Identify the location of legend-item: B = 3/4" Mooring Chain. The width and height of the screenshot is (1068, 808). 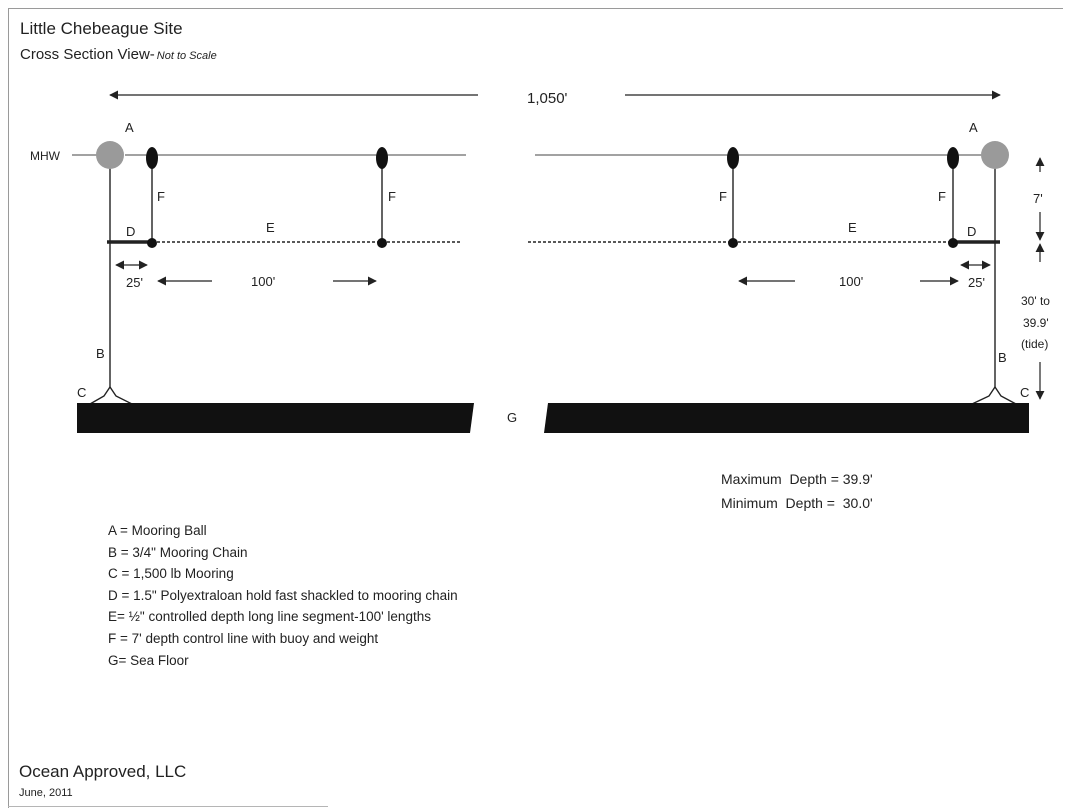
(178, 552).